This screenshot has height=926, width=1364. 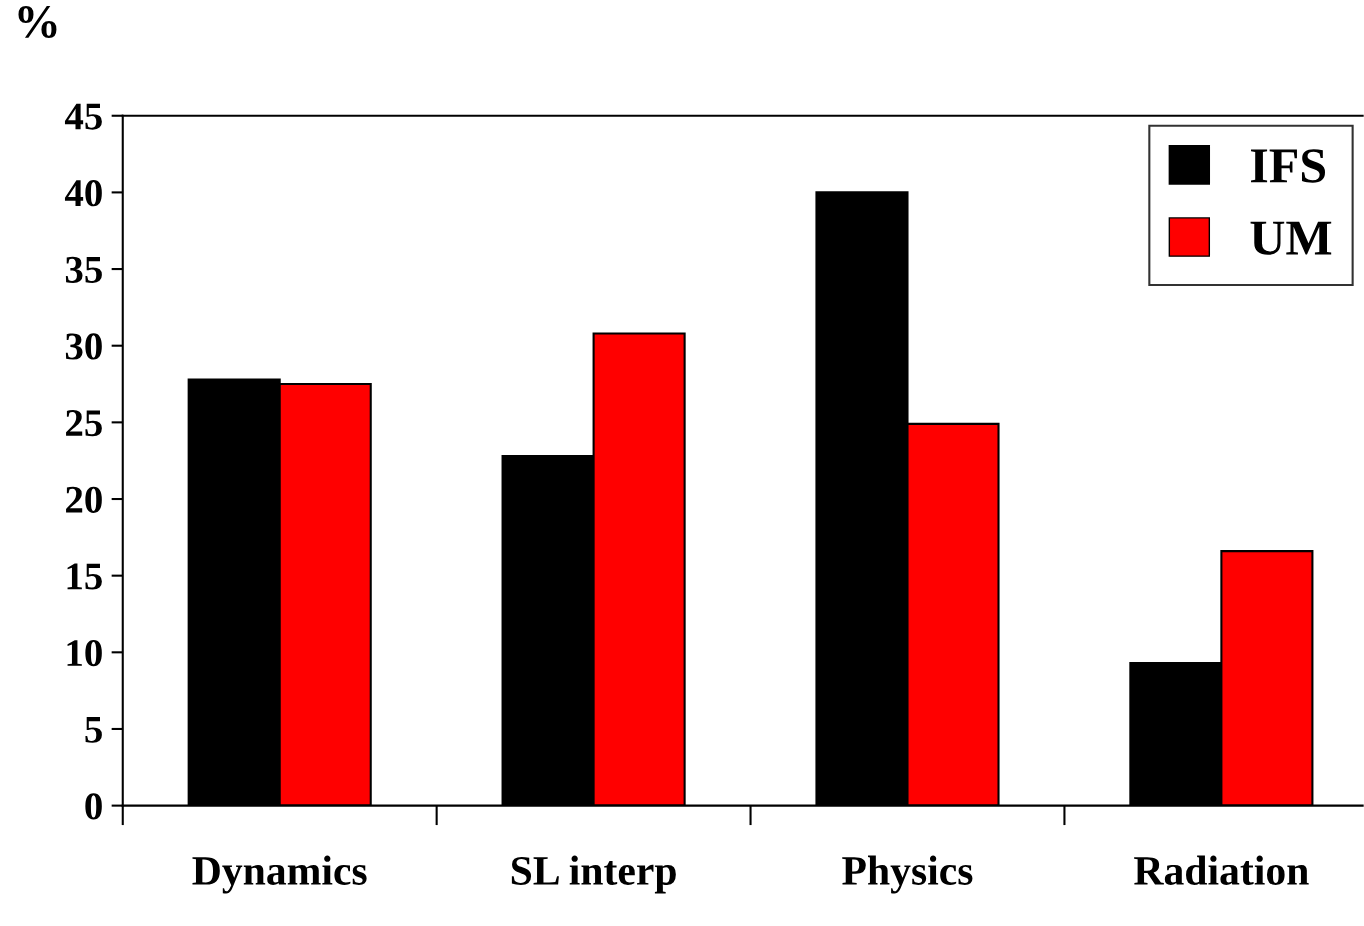 I want to click on y-tick-label: 35, so click(x=83, y=269).